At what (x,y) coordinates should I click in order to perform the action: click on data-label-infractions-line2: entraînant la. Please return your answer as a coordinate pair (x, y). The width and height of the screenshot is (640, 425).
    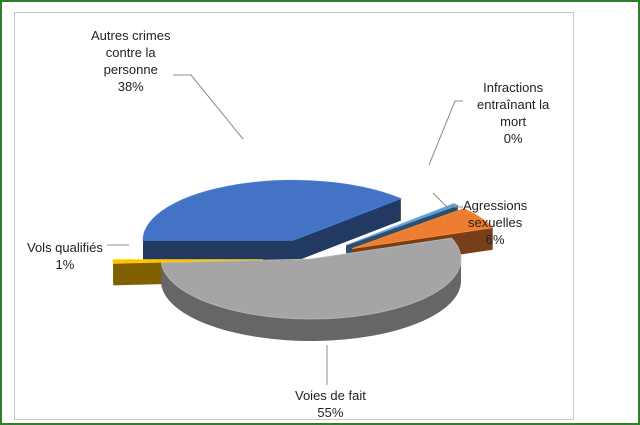
    Looking at the image, I should click on (513, 104).